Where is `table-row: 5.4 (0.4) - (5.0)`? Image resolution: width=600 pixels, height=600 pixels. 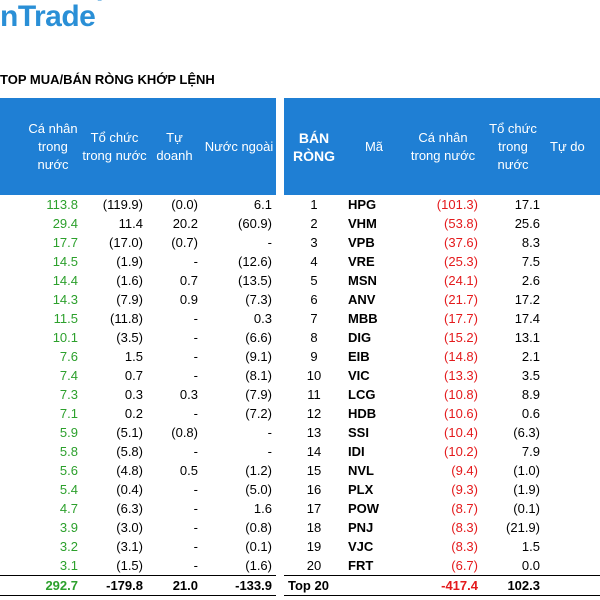 table-row: 5.4 (0.4) - (5.0) is located at coordinates (138, 489).